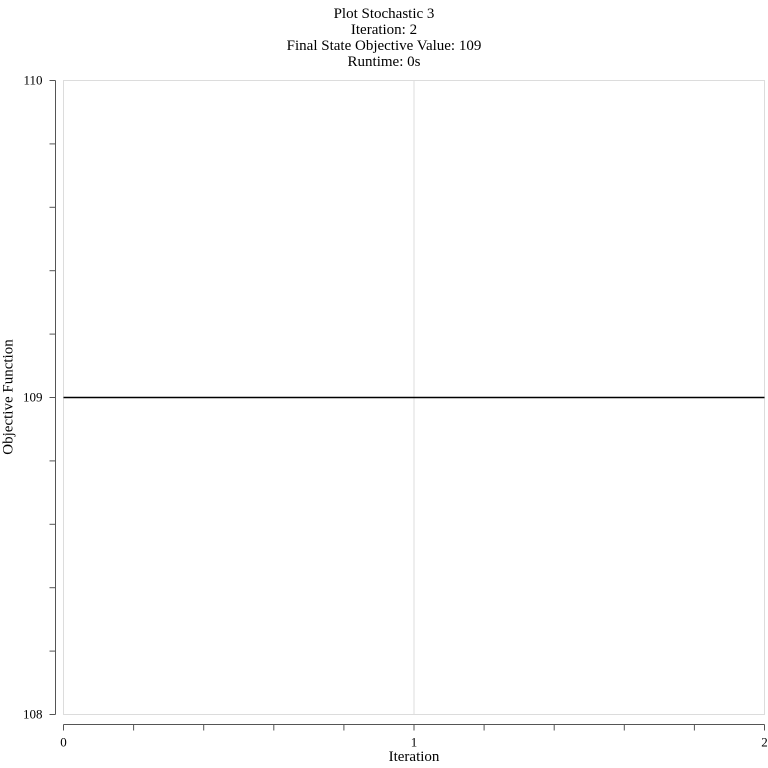 The image size is (768, 768). I want to click on y-axis-label: Objective Function, so click(8, 397).